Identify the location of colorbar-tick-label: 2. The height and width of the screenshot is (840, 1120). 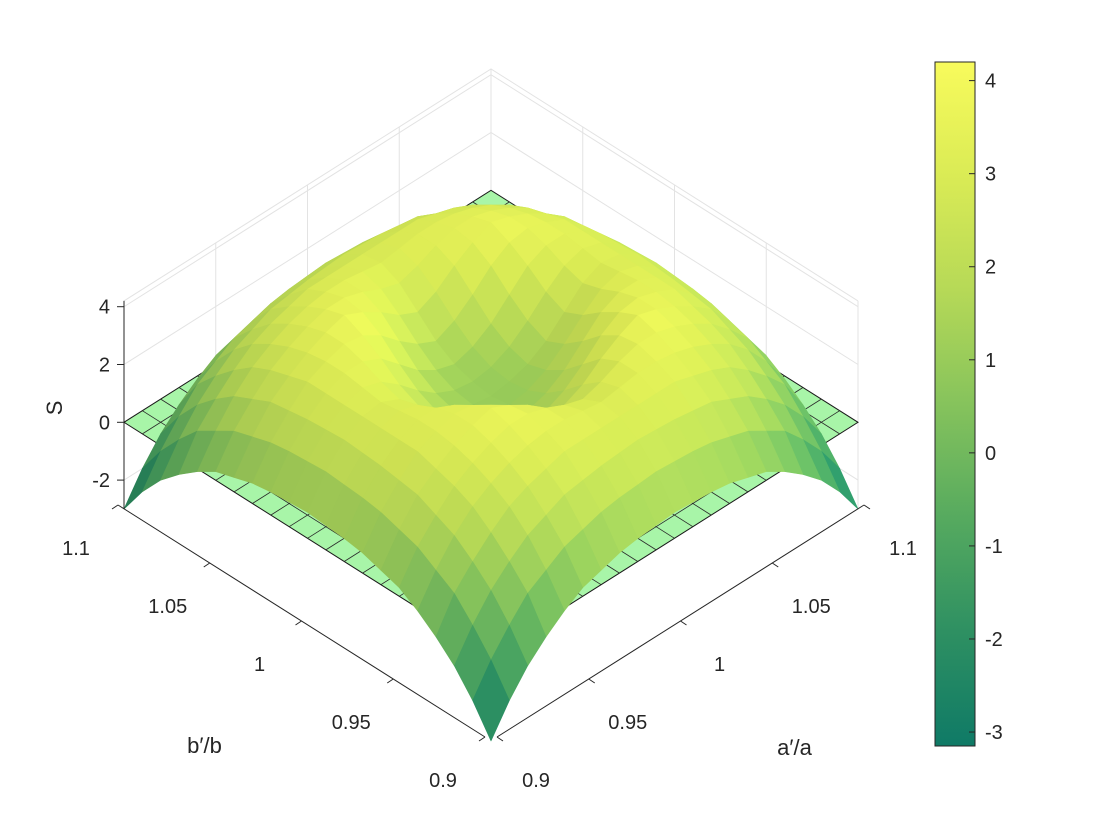
(990, 268).